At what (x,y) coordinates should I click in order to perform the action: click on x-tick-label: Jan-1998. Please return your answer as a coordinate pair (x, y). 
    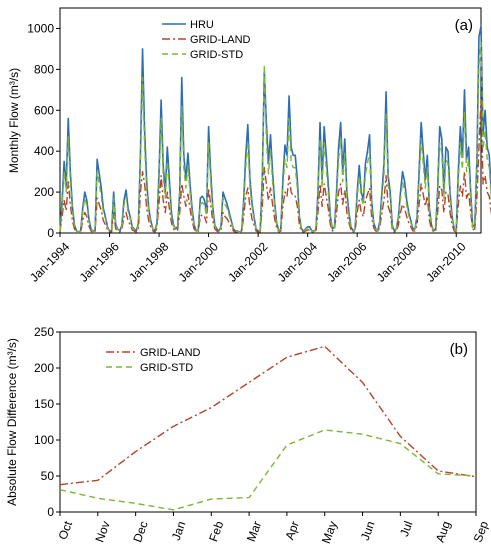
    Looking at the image, I should click on (149, 262).